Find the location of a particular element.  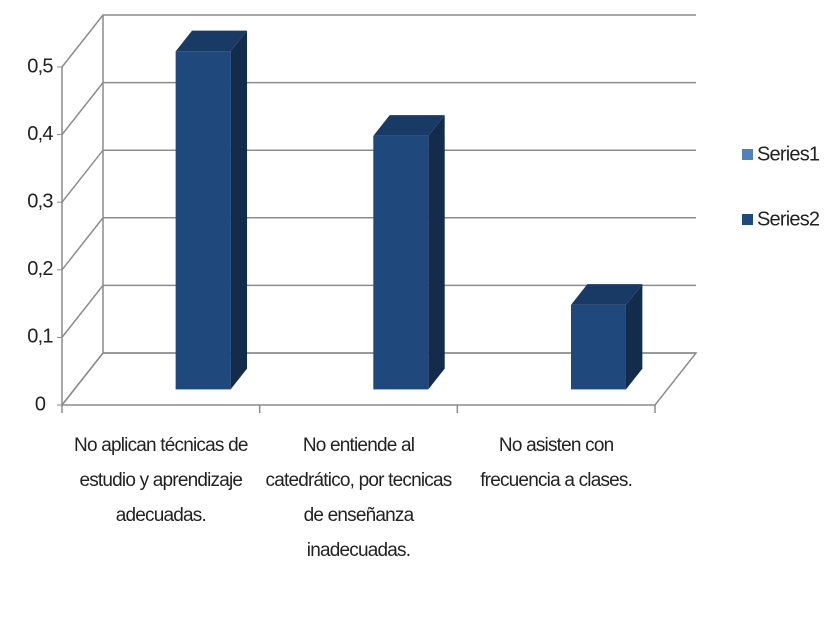

x-tick-label: No asisten con frecuencia a clases. is located at coordinates (556, 463).